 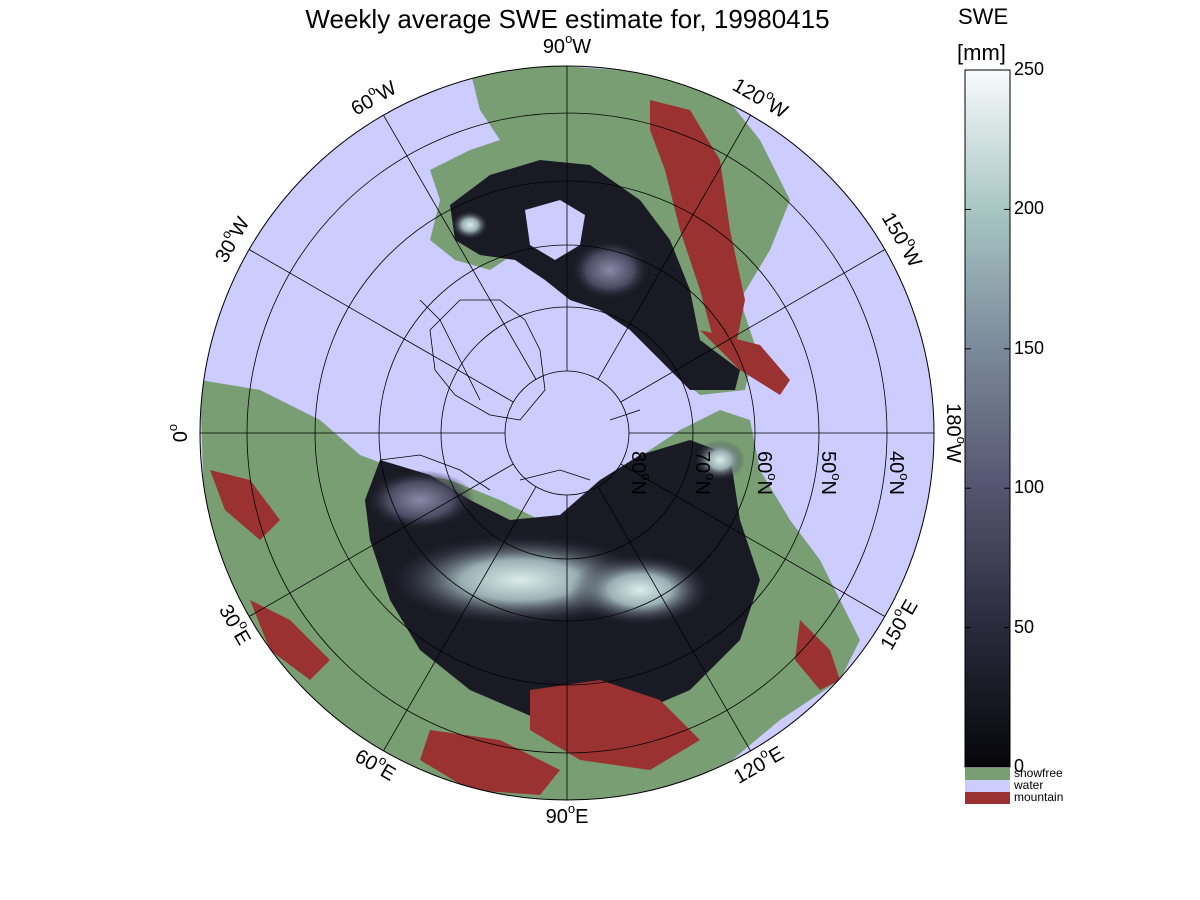 I want to click on colorbar-gradient, so click(x=987, y=418).